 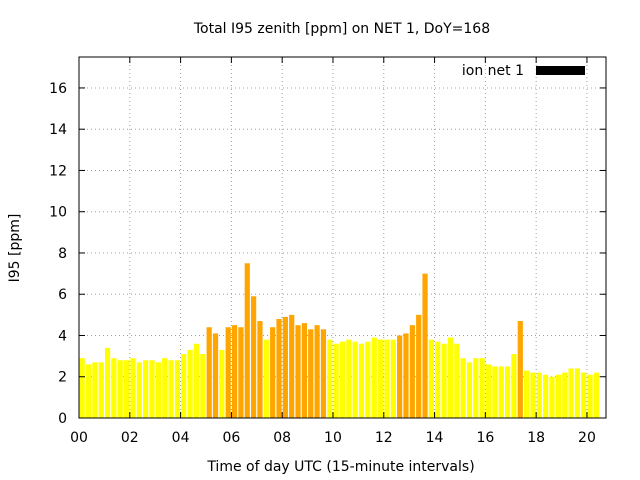 I want to click on legend-label: ion net 1, so click(x=493, y=71).